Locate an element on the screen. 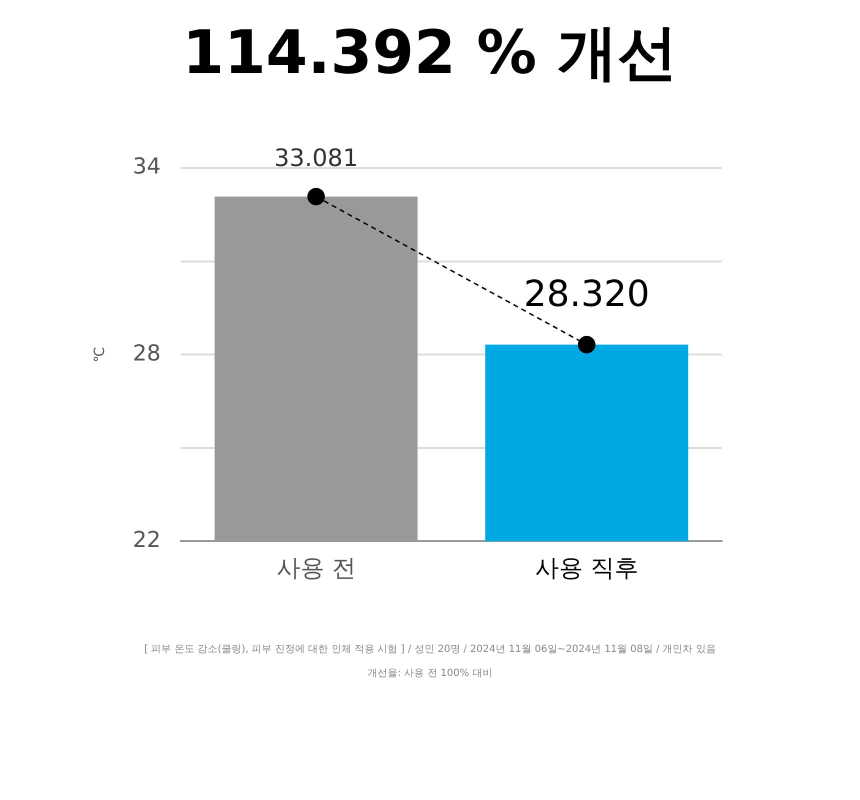 This screenshot has width=860, height=800. x-tick-label: 사용 전 is located at coordinates (316, 568).